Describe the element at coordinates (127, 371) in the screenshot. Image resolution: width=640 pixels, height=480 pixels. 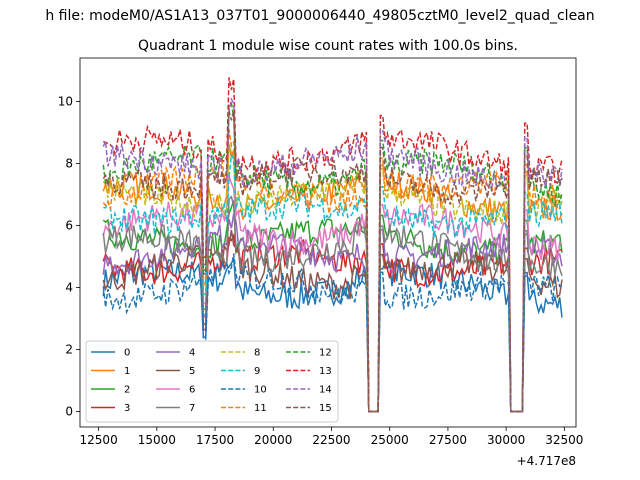
I see `legend-label-1: 1` at that location.